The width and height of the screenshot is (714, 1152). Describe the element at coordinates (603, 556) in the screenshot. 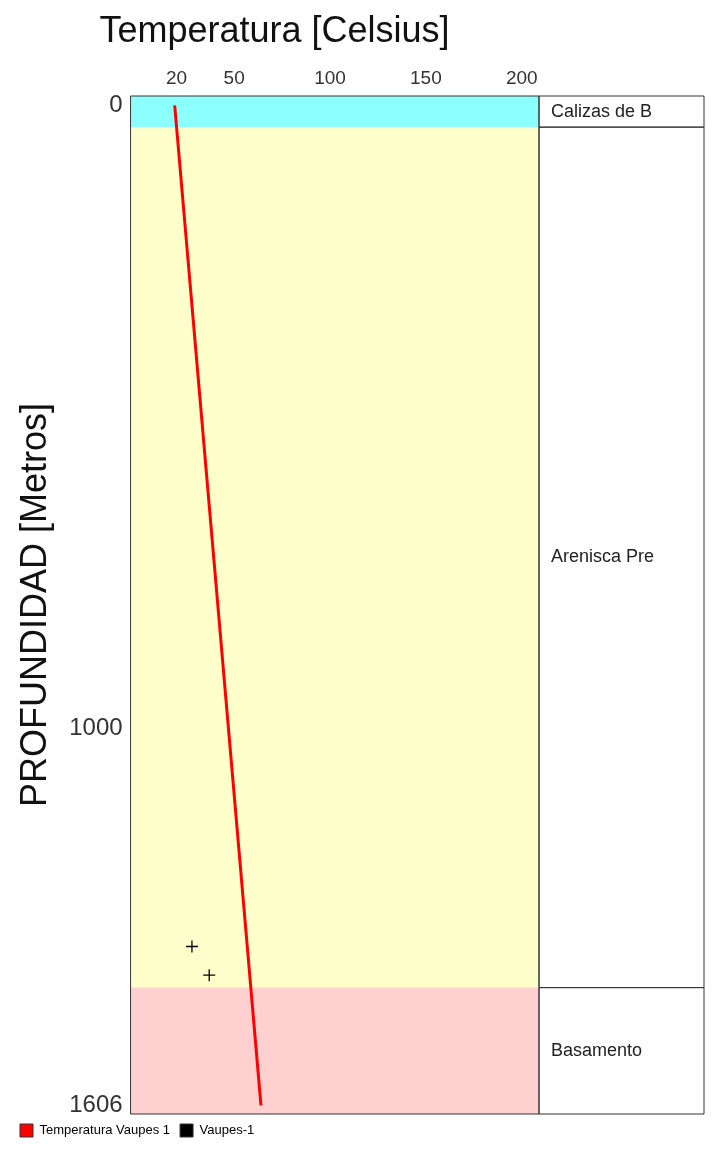

I see `band-label: Arenisca Pre` at that location.